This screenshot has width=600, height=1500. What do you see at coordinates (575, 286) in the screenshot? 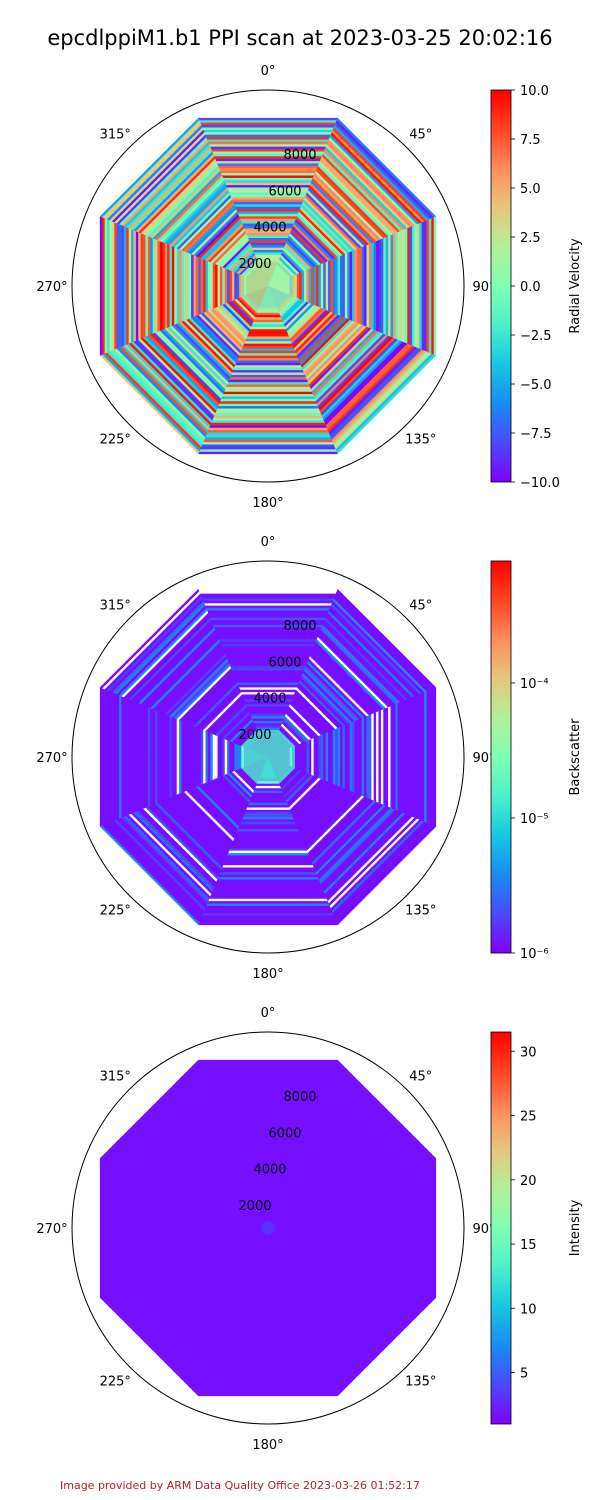
I see `colorbar-label: Radial Velocity` at bounding box center [575, 286].